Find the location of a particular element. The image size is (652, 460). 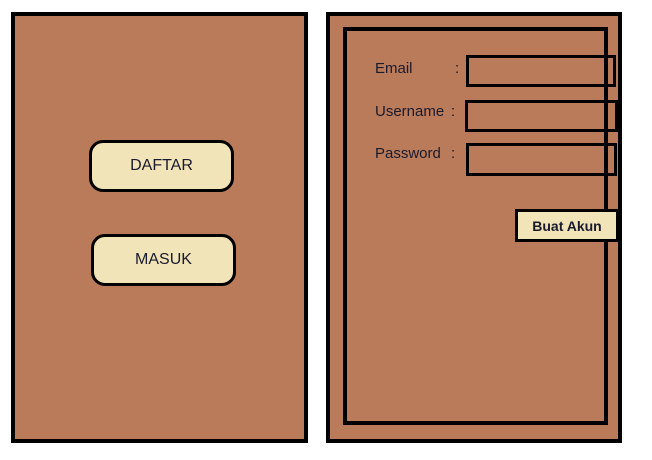

username-label: Username is located at coordinates (410, 111).